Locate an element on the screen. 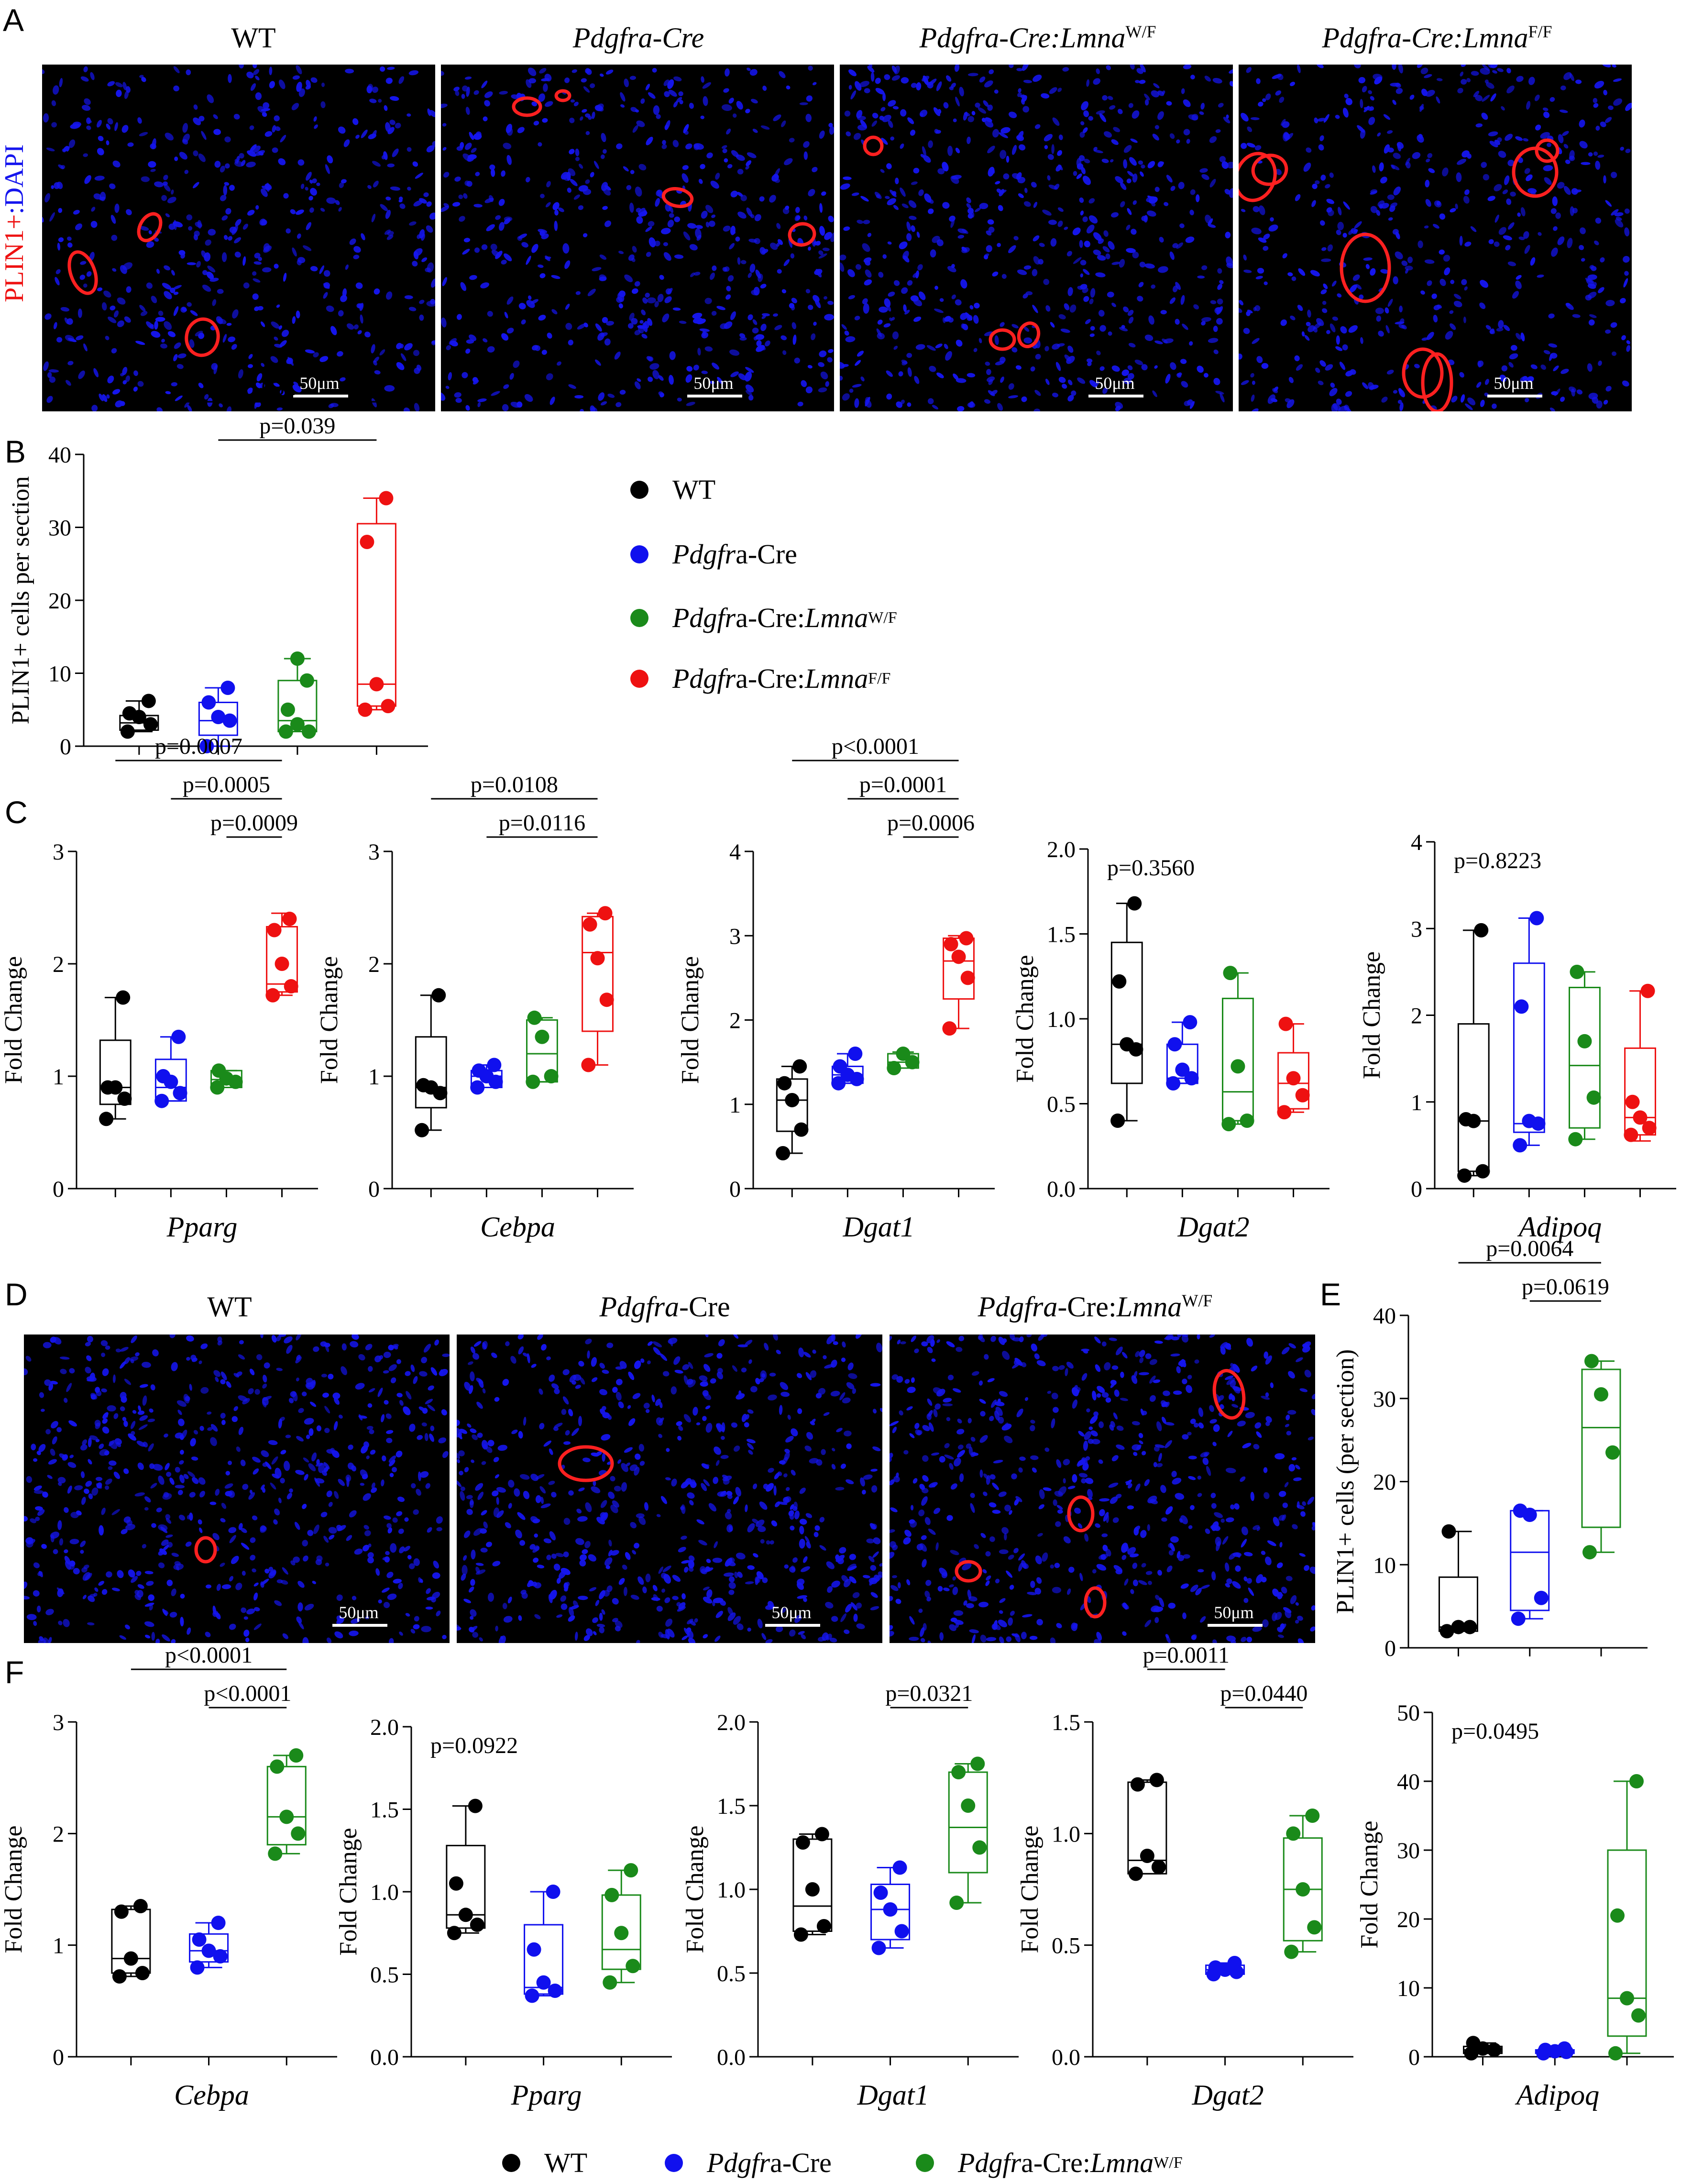 This screenshot has width=1681, height=2184. p-value-label: p=0.0116 is located at coordinates (542, 823).